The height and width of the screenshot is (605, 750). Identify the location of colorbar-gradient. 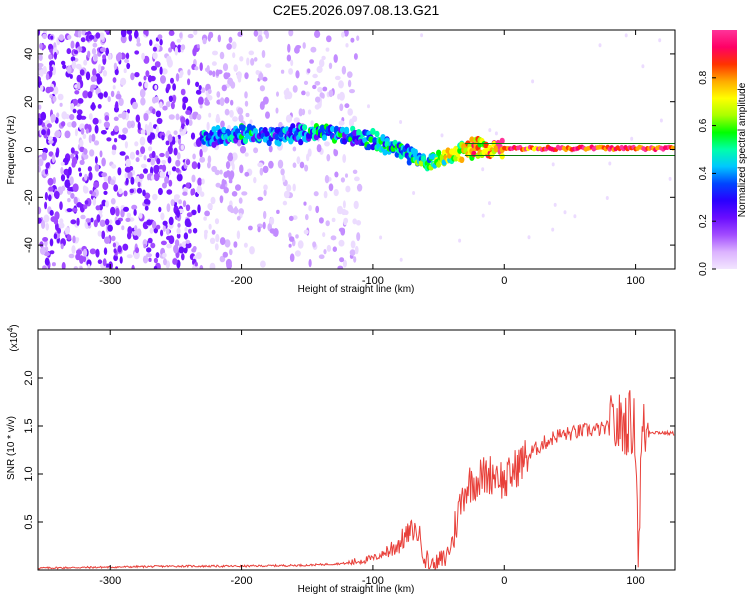
(724, 149).